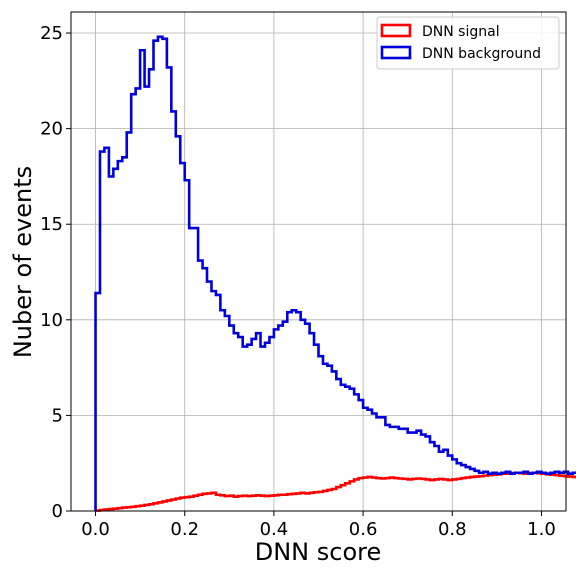 The width and height of the screenshot is (576, 576). What do you see at coordinates (452, 529) in the screenshot?
I see `x-tick-label: 0.8` at bounding box center [452, 529].